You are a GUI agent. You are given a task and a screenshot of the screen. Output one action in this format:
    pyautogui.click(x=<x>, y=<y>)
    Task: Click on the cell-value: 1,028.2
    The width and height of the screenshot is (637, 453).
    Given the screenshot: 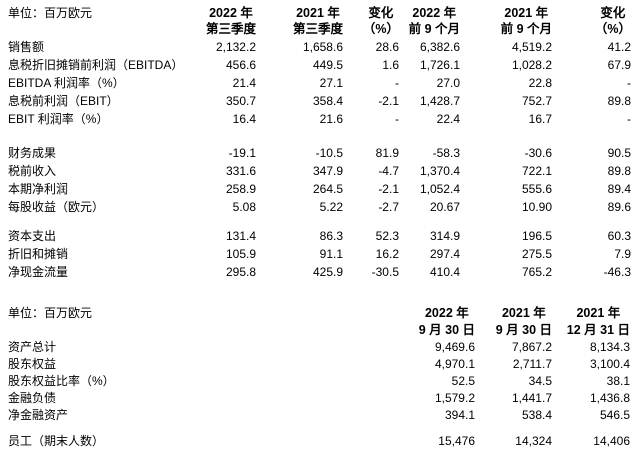 What is the action you would take?
    pyautogui.click(x=531, y=65)
    